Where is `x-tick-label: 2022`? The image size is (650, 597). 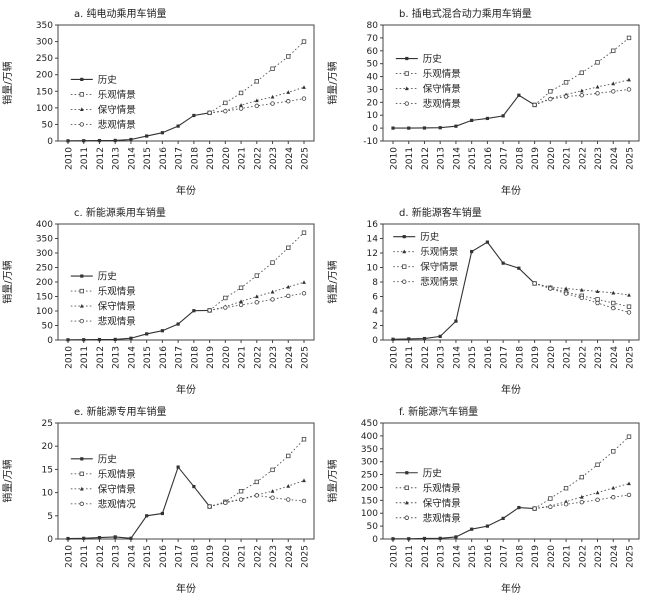
x-tick-label: 2022 is located at coordinates (258, 357).